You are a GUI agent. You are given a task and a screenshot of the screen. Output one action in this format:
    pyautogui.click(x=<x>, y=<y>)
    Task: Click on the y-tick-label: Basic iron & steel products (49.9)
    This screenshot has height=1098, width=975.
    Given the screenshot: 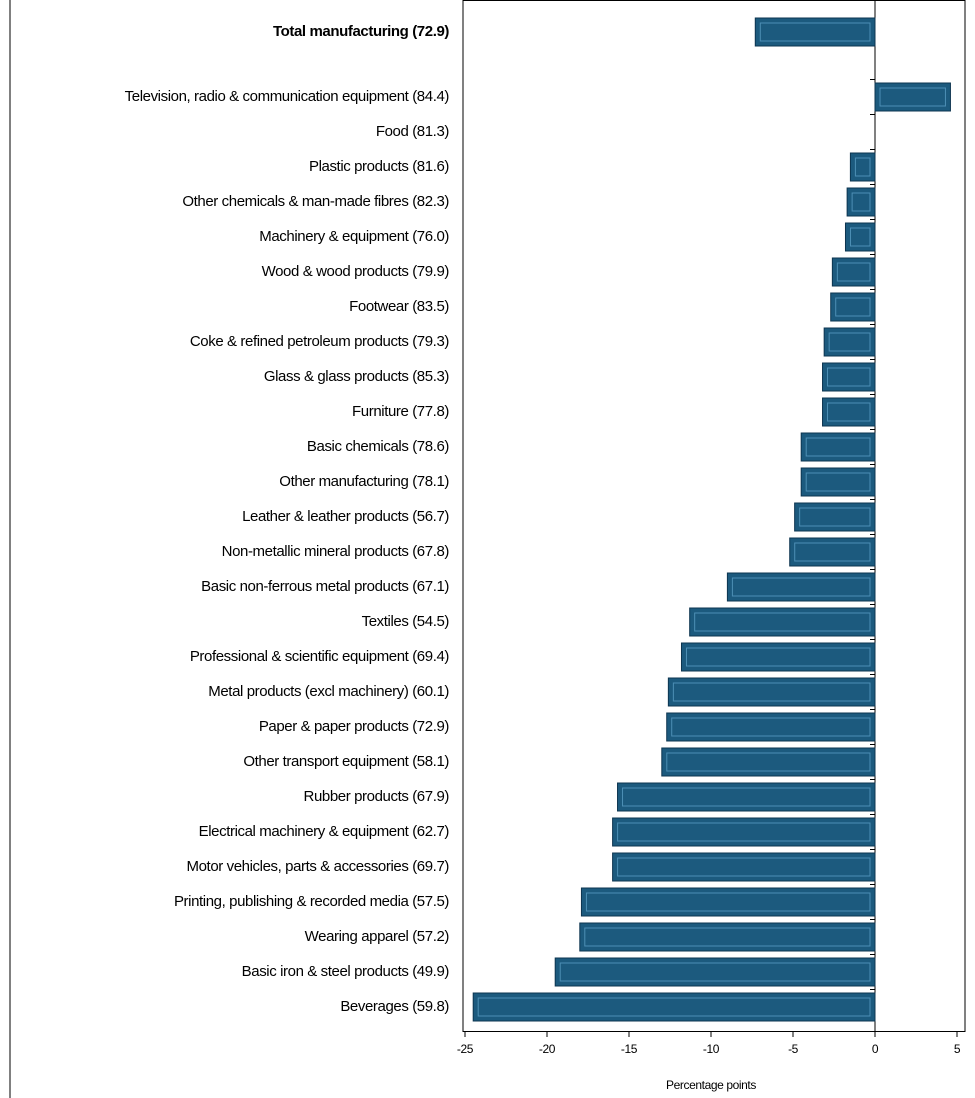 What is the action you would take?
    pyautogui.click(x=346, y=971)
    